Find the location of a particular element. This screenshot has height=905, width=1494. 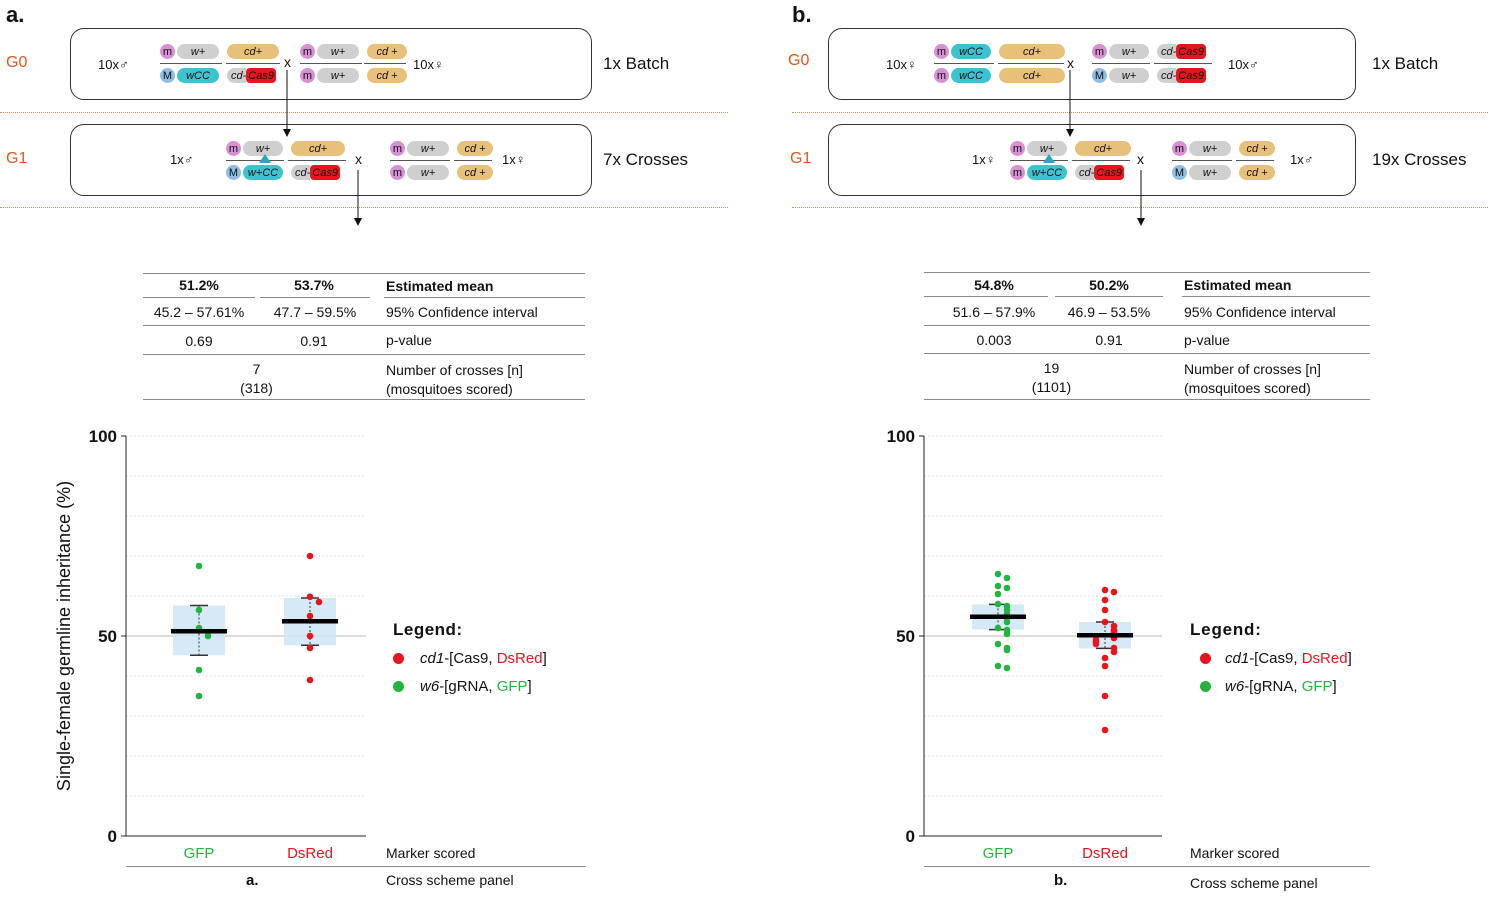

g1-right-parent-a: 1x♀ is located at coordinates (514, 159).